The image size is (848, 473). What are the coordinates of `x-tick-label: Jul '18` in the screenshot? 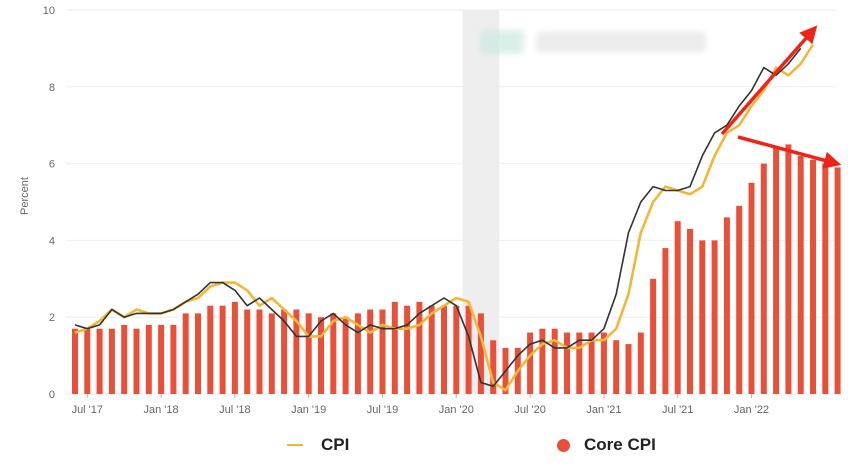 It's located at (234, 410).